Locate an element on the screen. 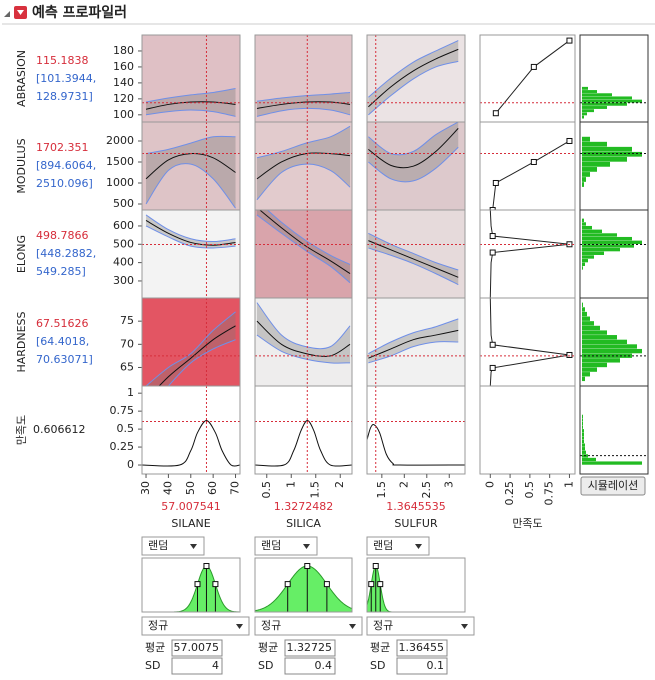  y-tick-label: 75 is located at coordinates (127, 320).